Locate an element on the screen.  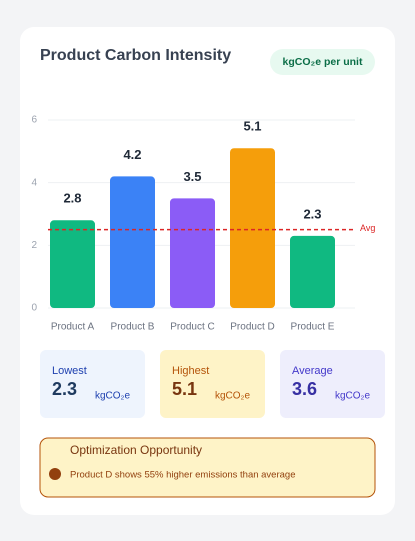
stat-label: Average is located at coordinates (312, 371).